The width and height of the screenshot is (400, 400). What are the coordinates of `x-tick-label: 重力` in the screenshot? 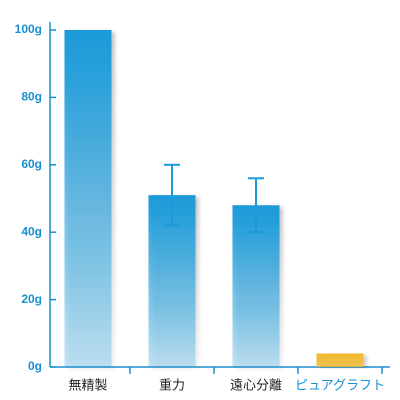 It's located at (172, 386).